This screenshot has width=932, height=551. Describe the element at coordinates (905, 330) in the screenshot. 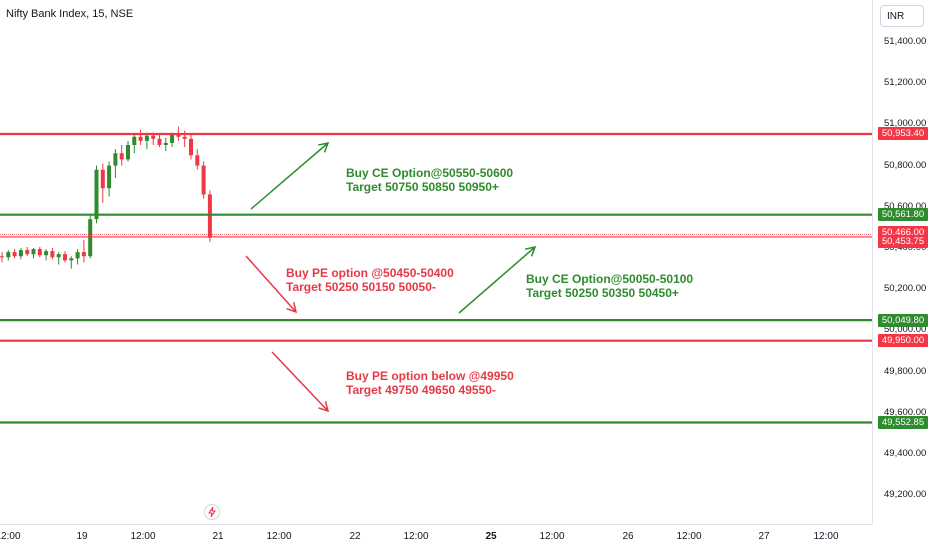

I see `price-tick-label: 50,000.00` at that location.